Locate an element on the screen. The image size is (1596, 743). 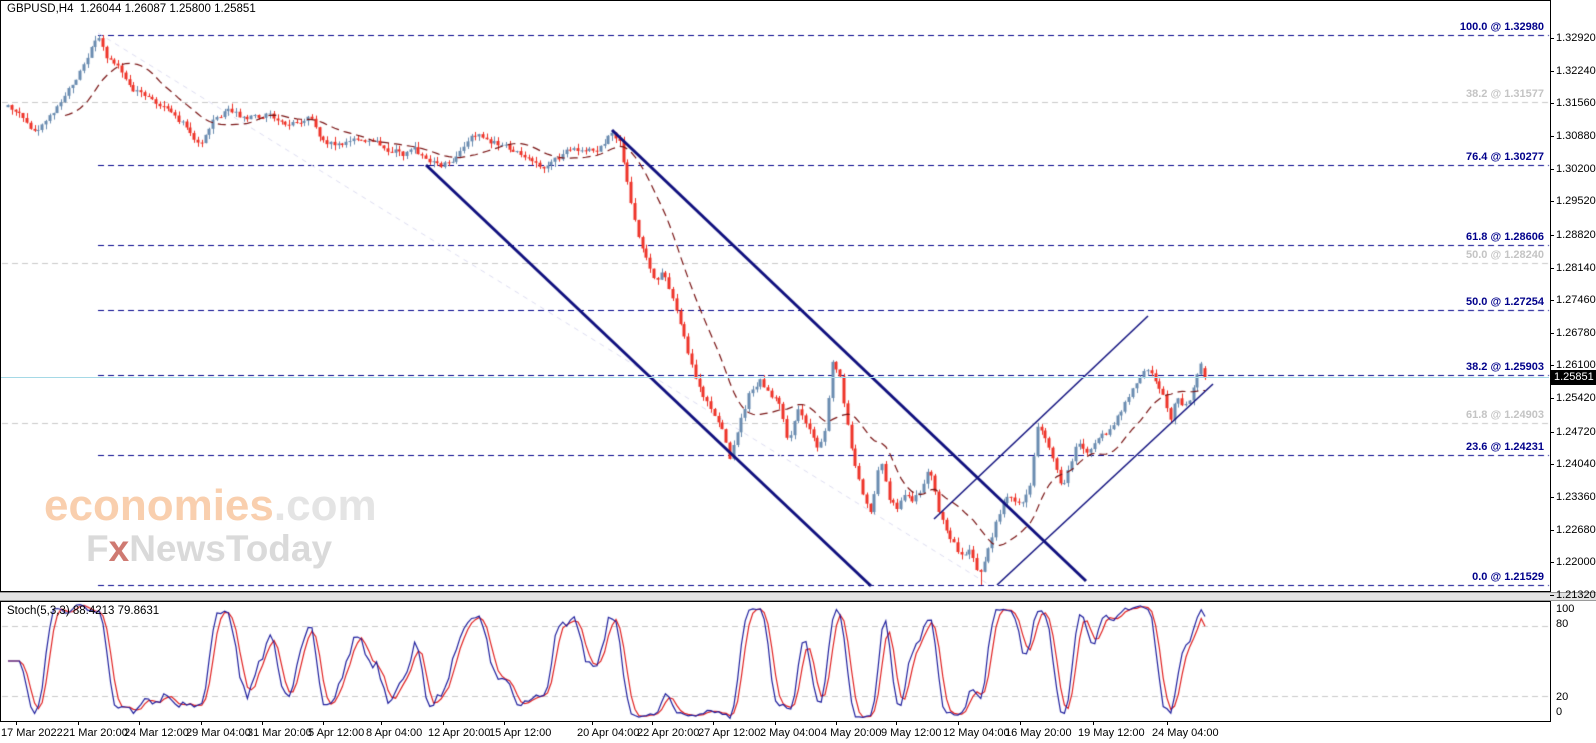
price-axis-label: 1.23360 is located at coordinates (1576, 497).